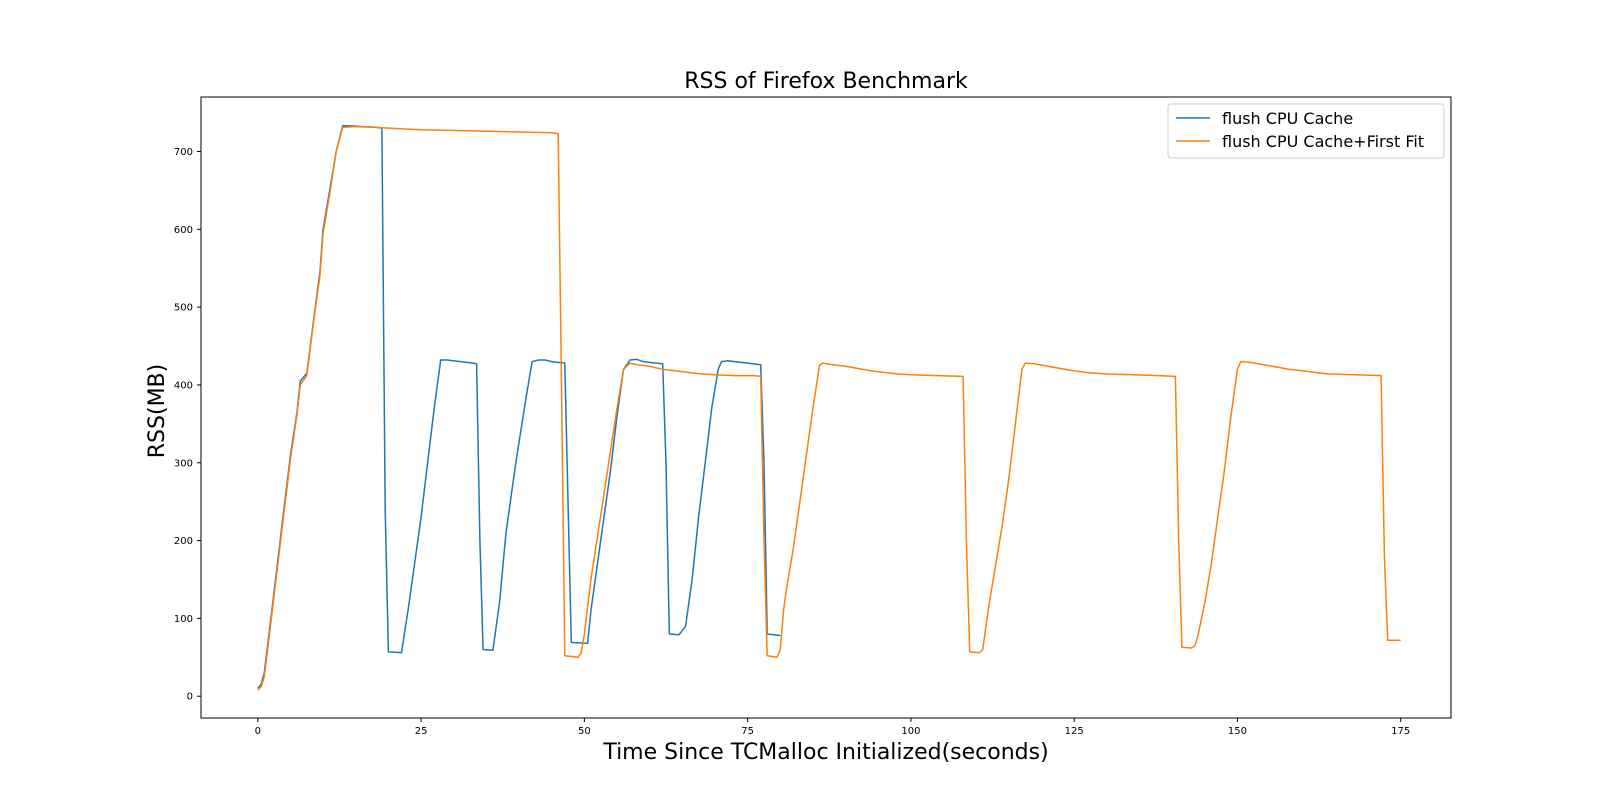 Image resolution: width=1600 pixels, height=800 pixels. Describe the element at coordinates (825, 752) in the screenshot. I see `x-axis-label: Time Since TCMalloc Initialized(seconds)` at that location.